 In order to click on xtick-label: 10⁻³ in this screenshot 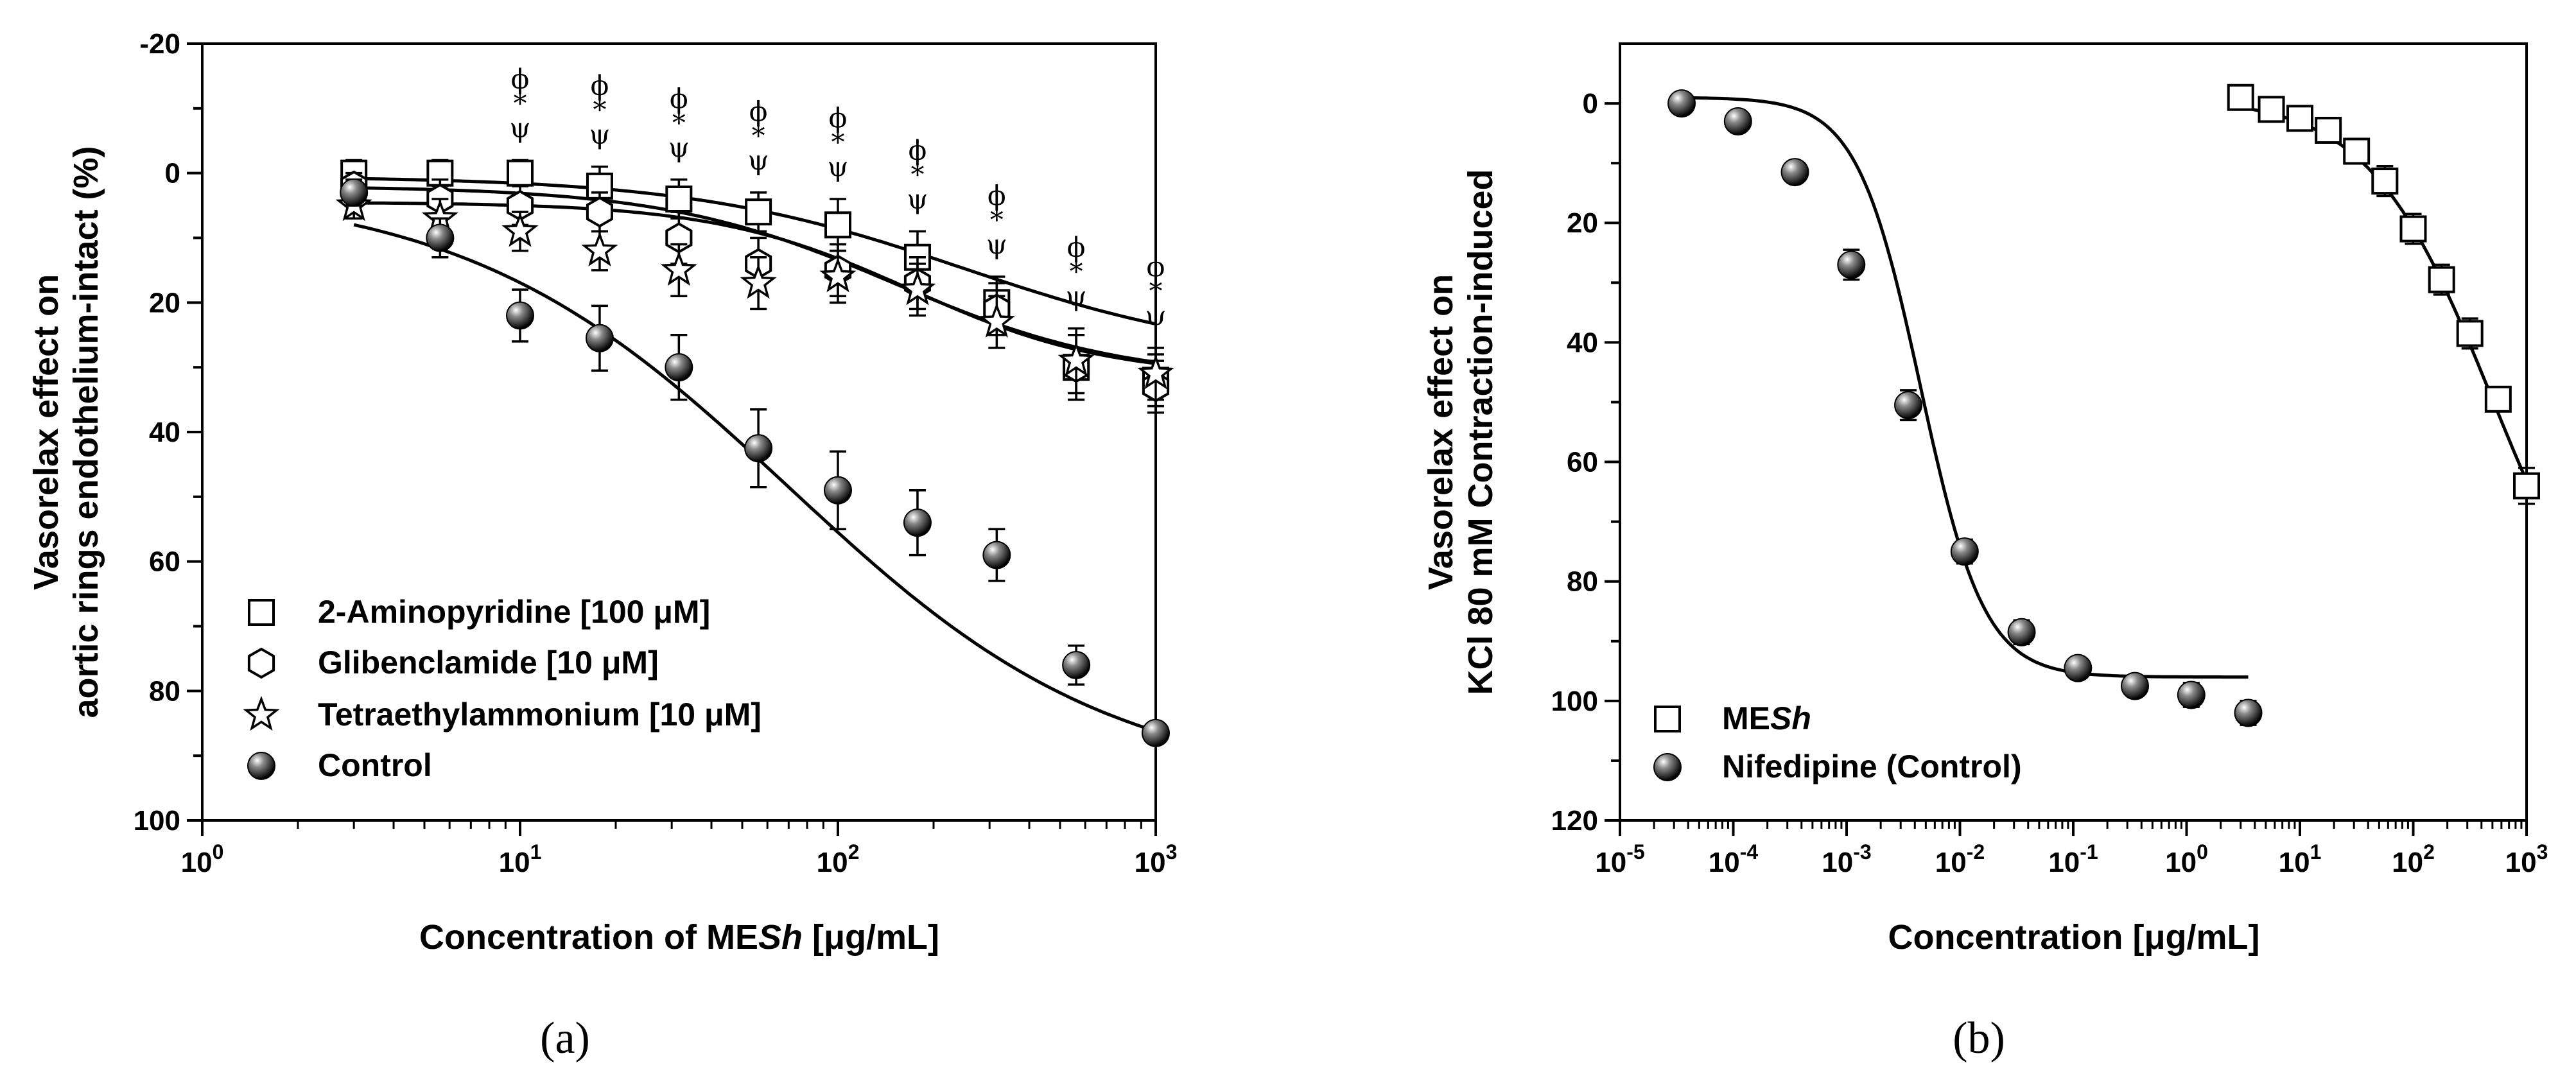, I will do `click(1846, 859)`.